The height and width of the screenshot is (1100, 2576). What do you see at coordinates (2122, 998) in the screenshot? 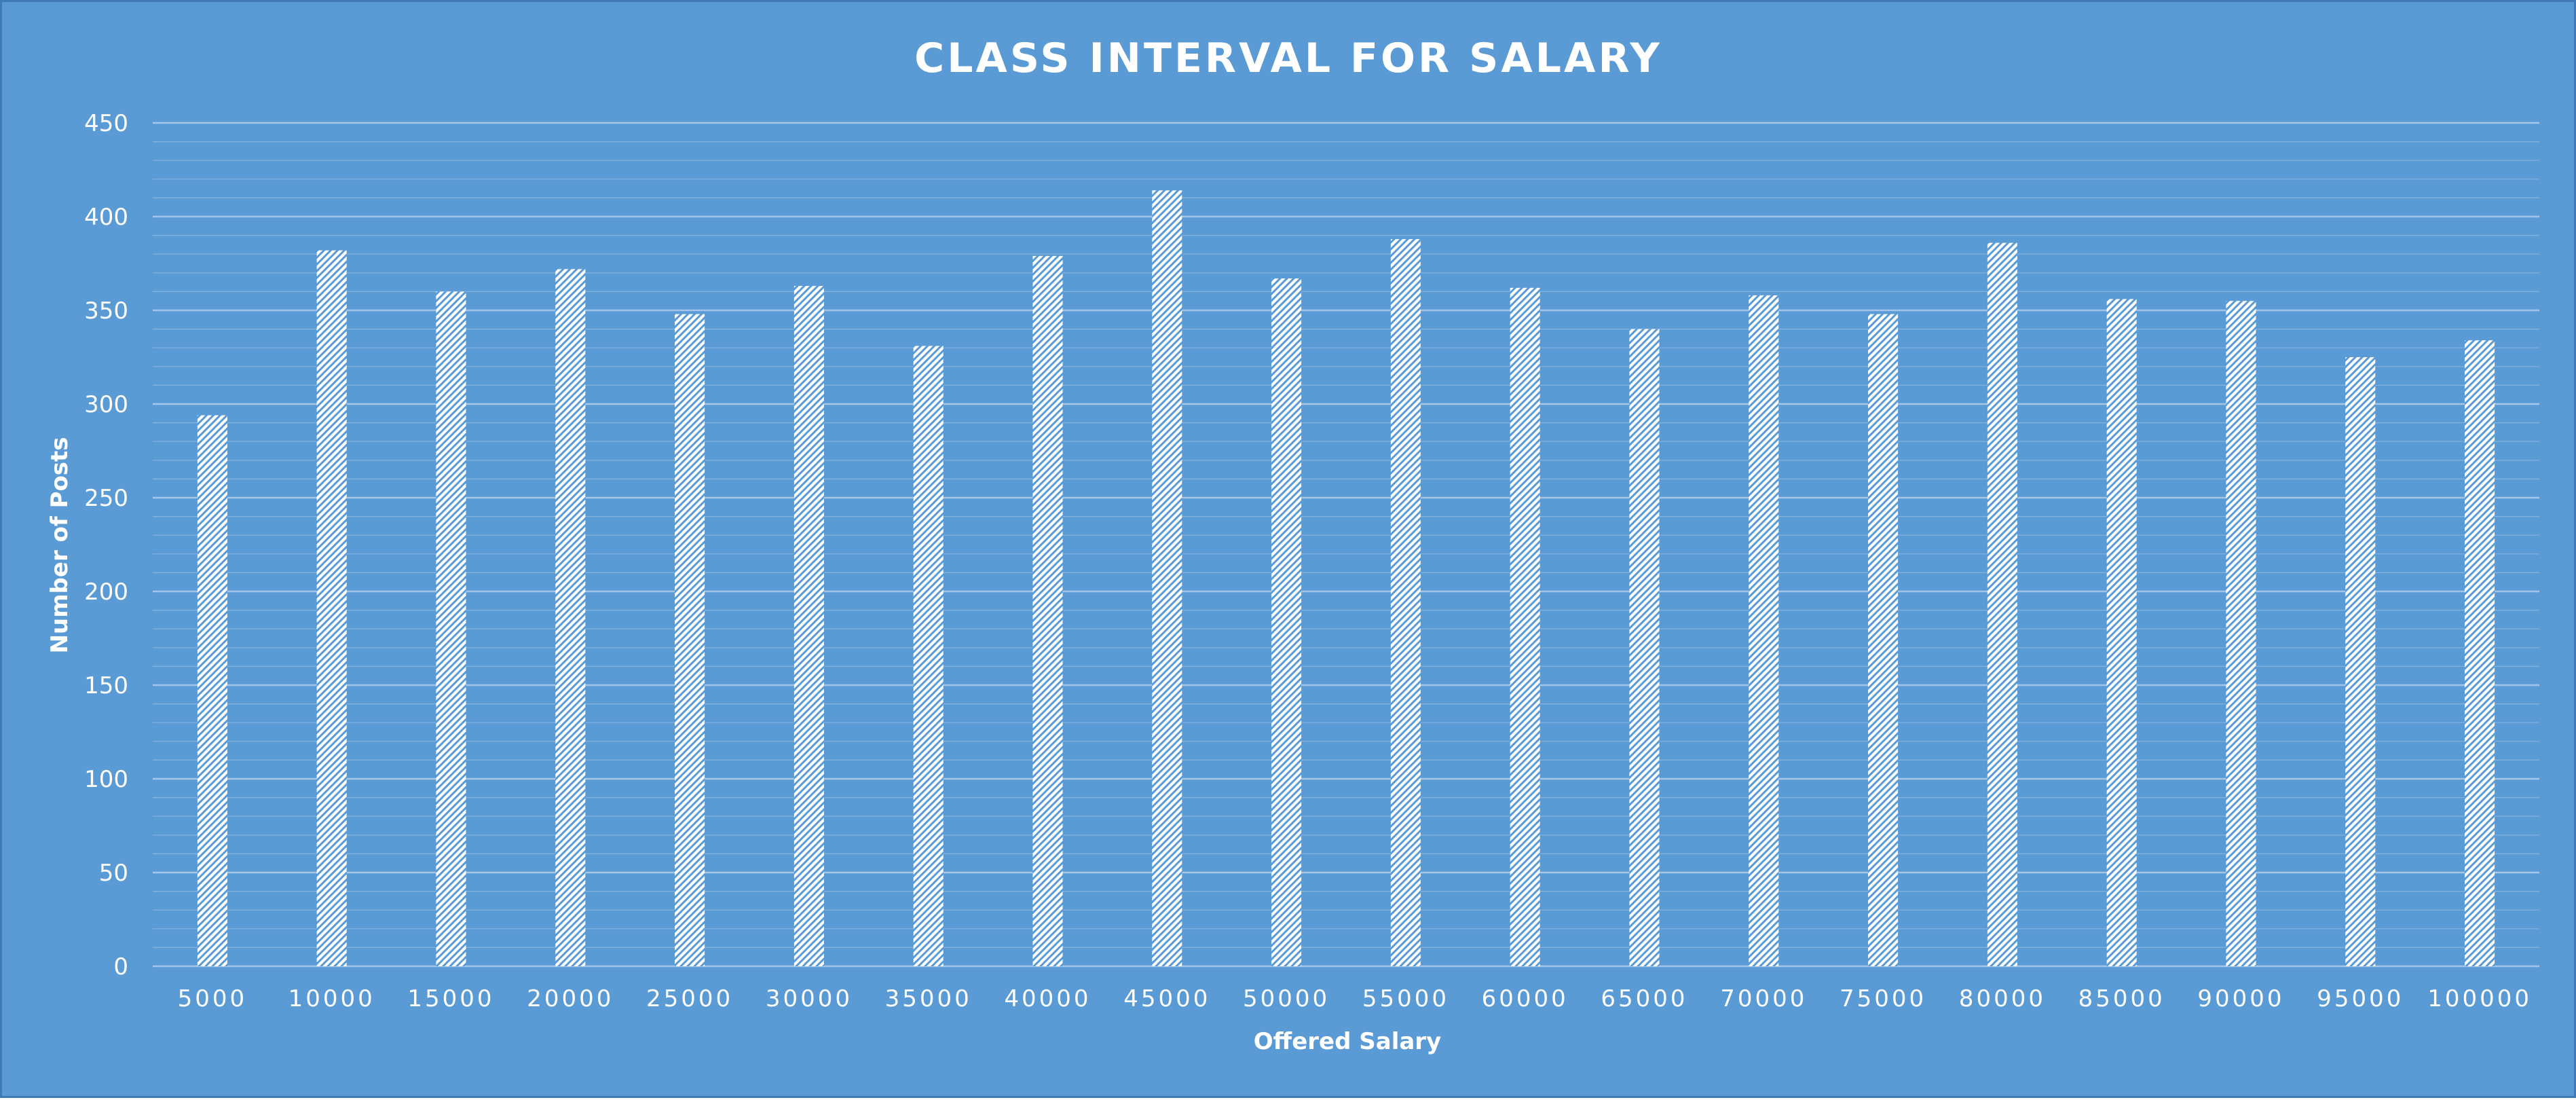
I see `x-tick-label: 85000` at bounding box center [2122, 998].